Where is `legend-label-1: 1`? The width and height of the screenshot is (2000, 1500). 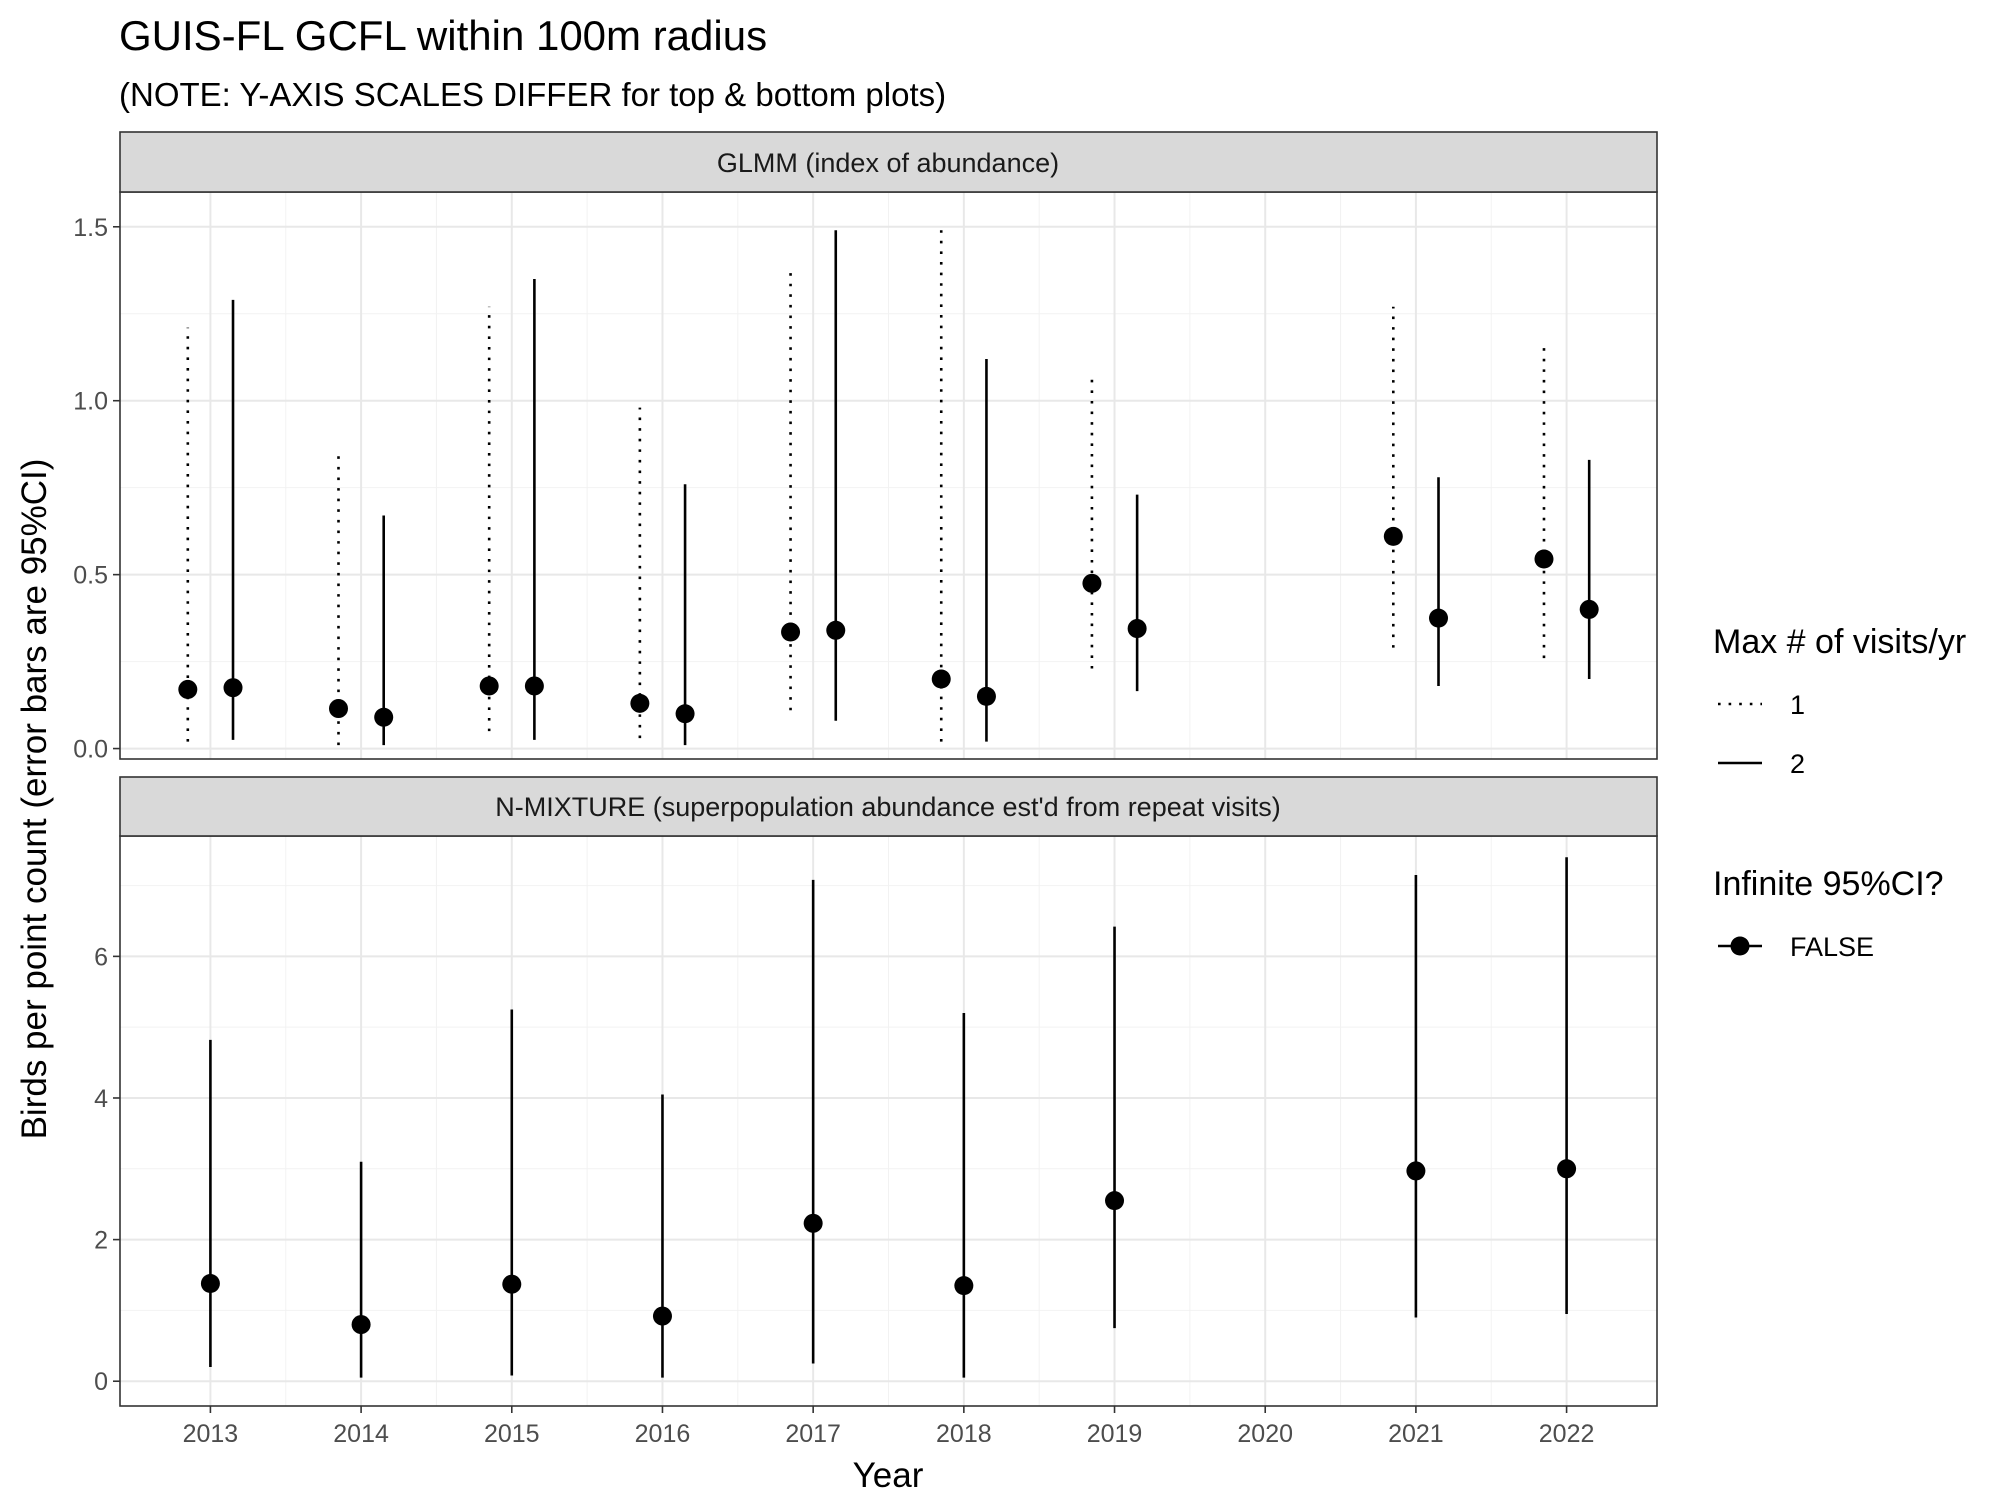
legend-label-1: 1 is located at coordinates (1797, 705).